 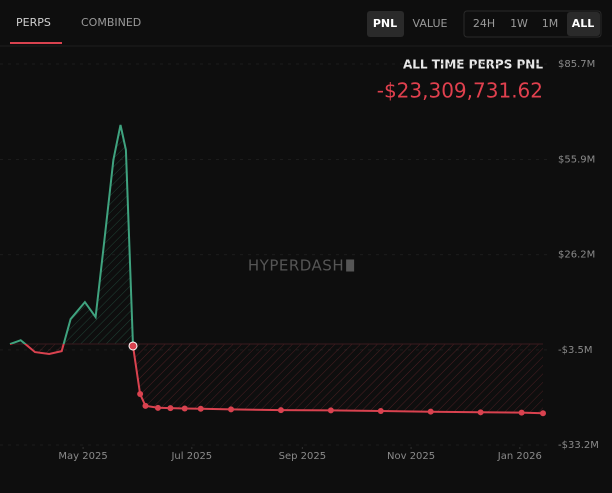 What do you see at coordinates (484, 23) in the screenshot?
I see `range-button: 24H` at bounding box center [484, 23].